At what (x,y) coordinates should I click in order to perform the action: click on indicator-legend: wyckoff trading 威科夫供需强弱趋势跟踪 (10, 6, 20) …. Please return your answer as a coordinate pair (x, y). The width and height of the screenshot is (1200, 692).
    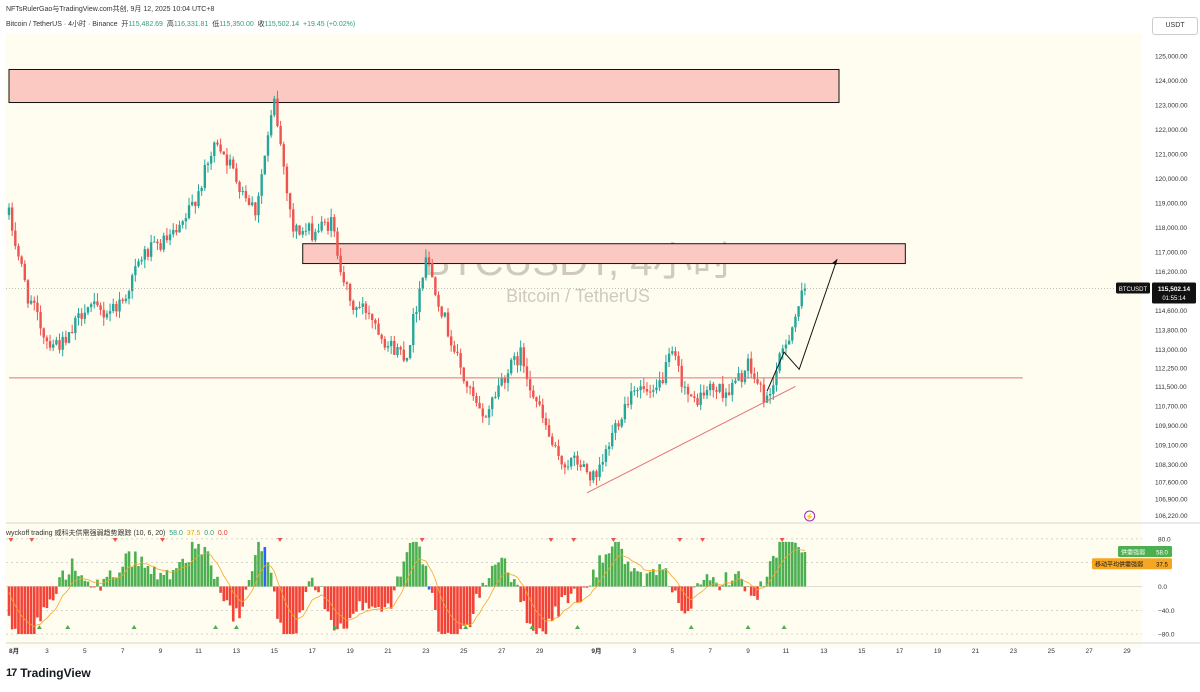
    Looking at the image, I should click on (117, 533).